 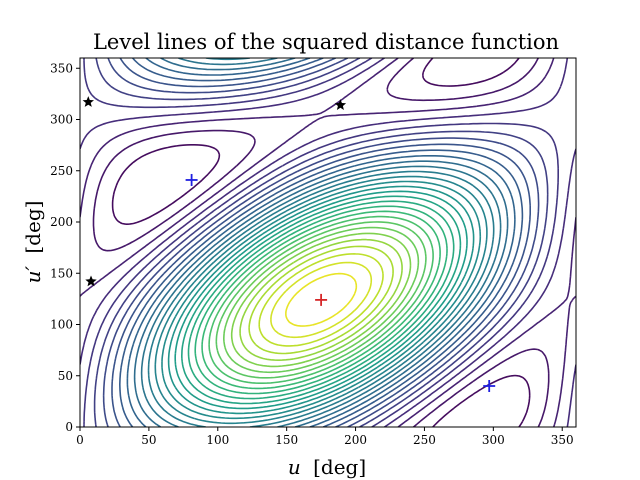 I want to click on x-tick-label: 0, so click(x=80, y=440).